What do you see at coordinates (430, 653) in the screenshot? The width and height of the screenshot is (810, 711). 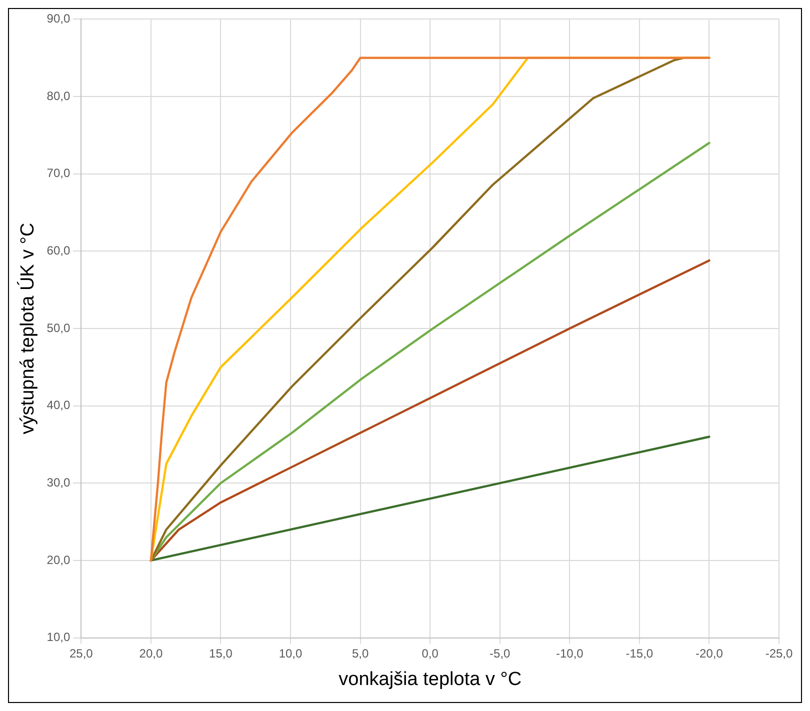 I see `x-tick-label: 0,0` at bounding box center [430, 653].